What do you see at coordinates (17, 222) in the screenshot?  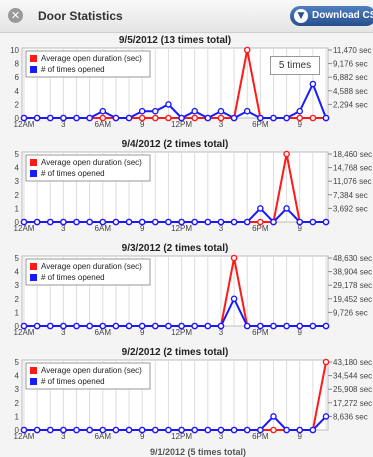 I see `y-tick-label: 0` at bounding box center [17, 222].